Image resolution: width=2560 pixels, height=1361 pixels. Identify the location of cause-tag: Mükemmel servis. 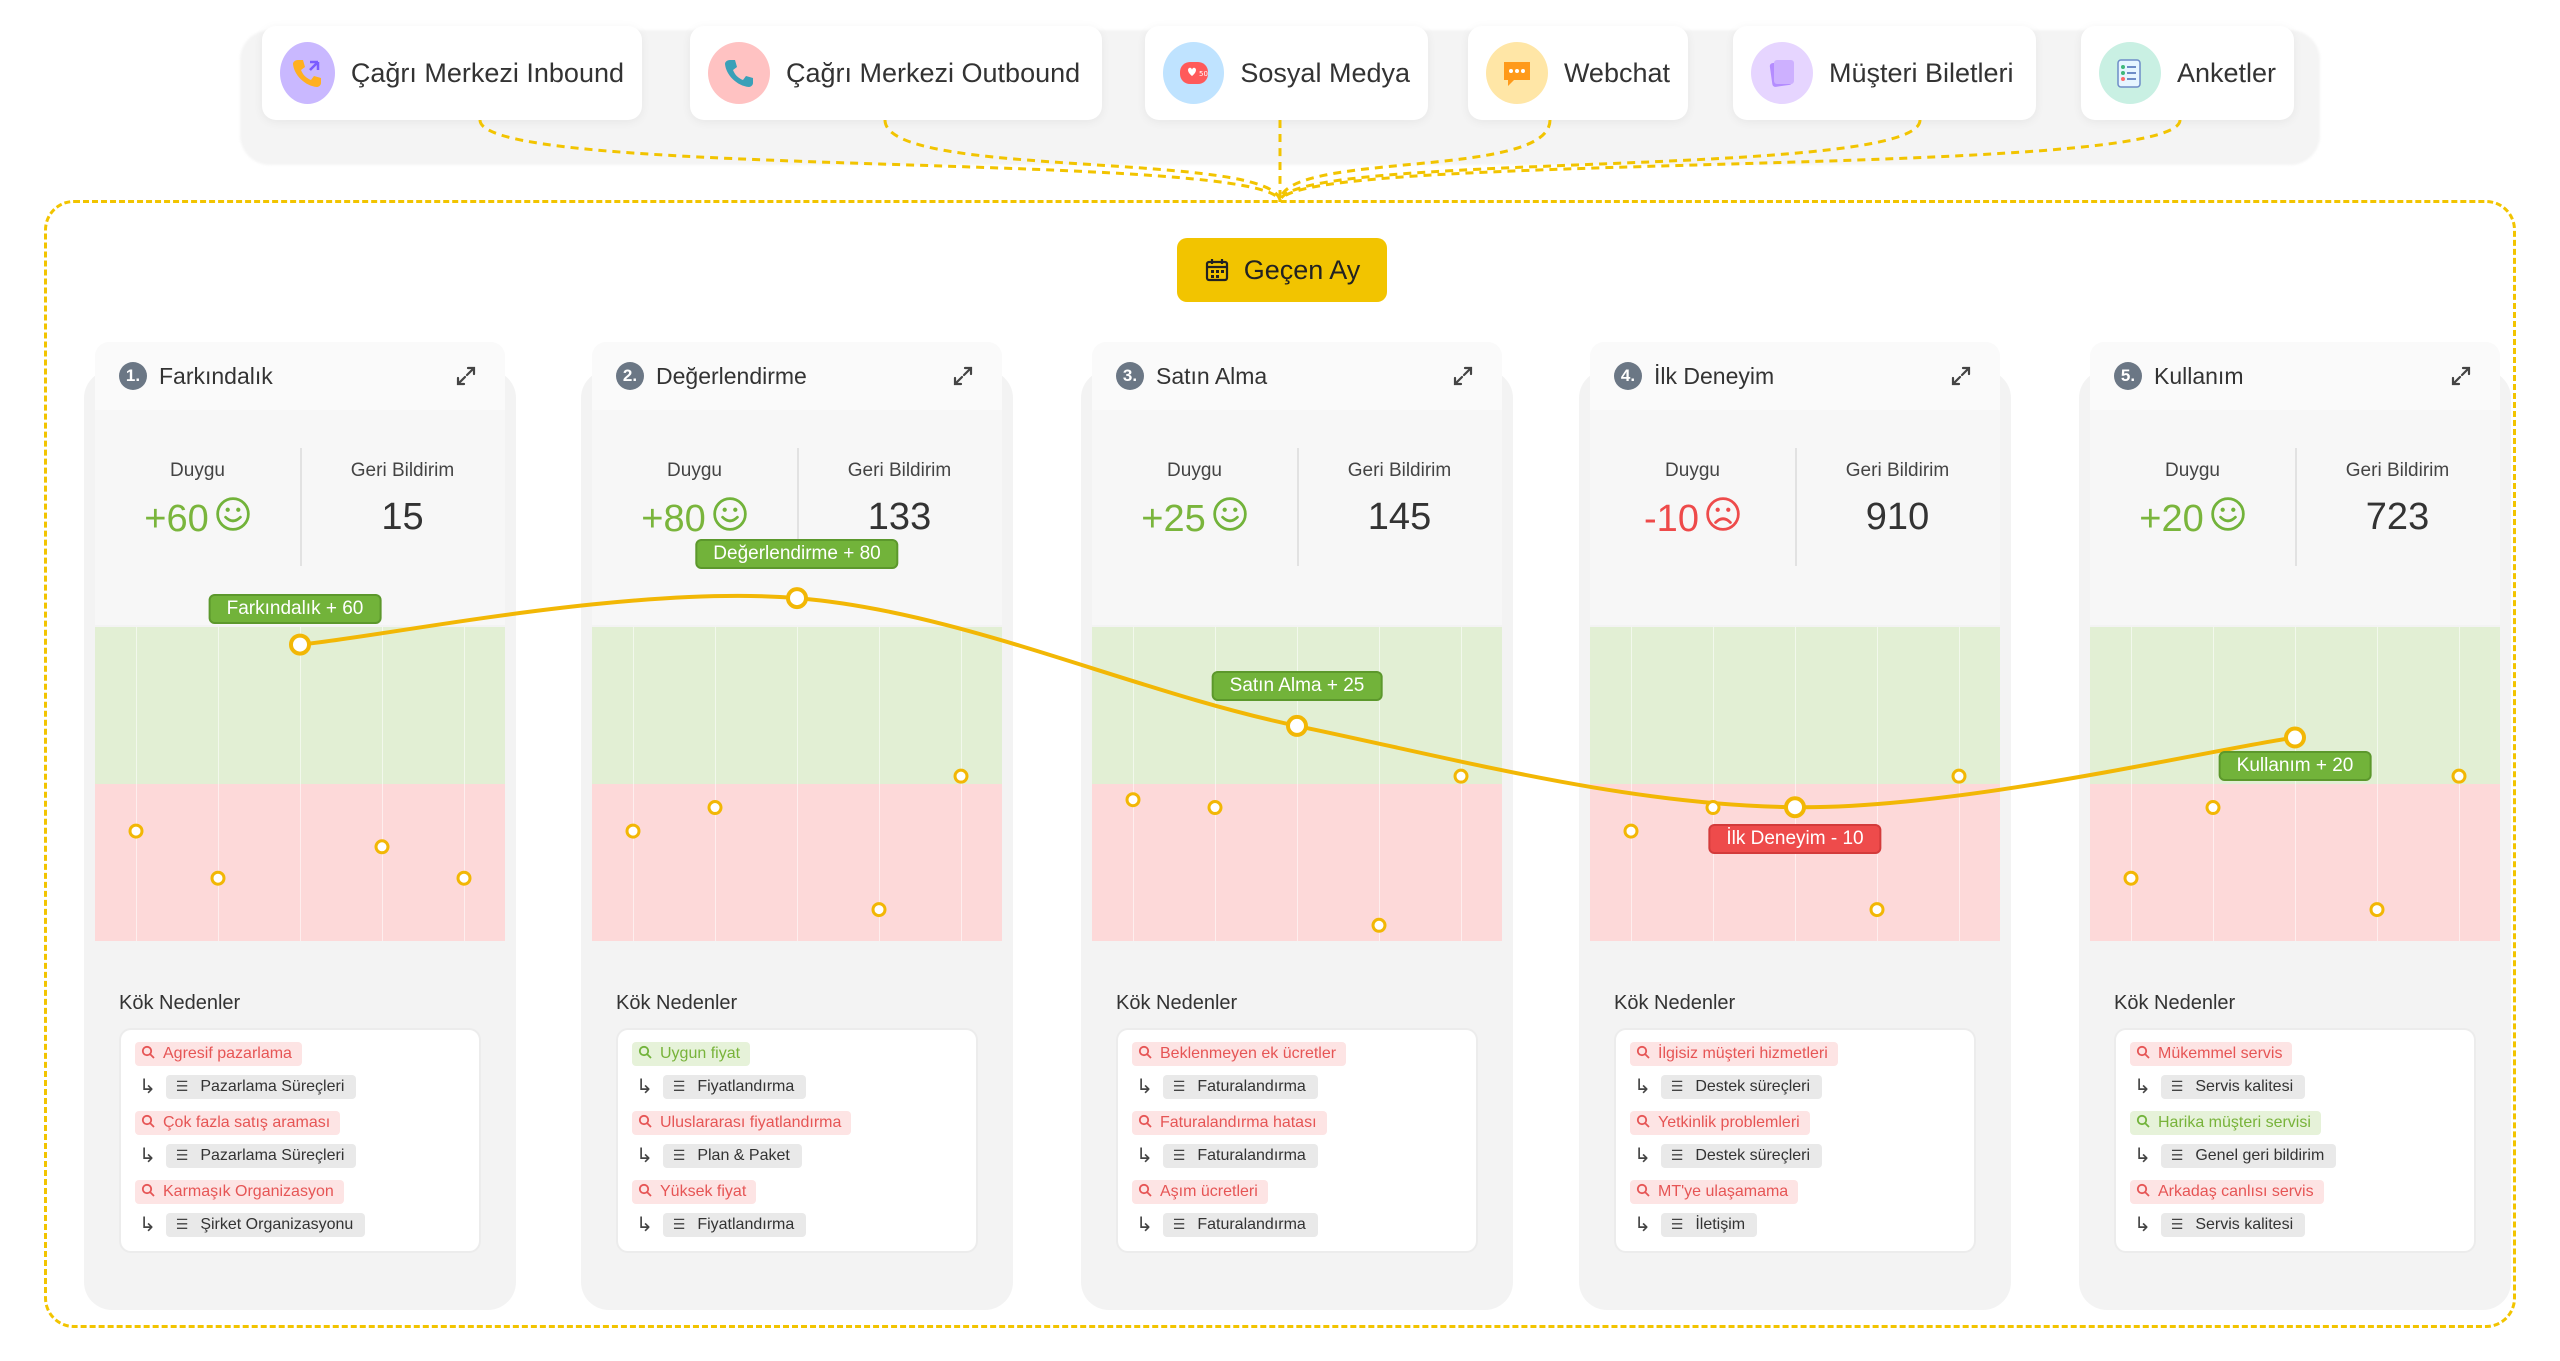
(2211, 1054).